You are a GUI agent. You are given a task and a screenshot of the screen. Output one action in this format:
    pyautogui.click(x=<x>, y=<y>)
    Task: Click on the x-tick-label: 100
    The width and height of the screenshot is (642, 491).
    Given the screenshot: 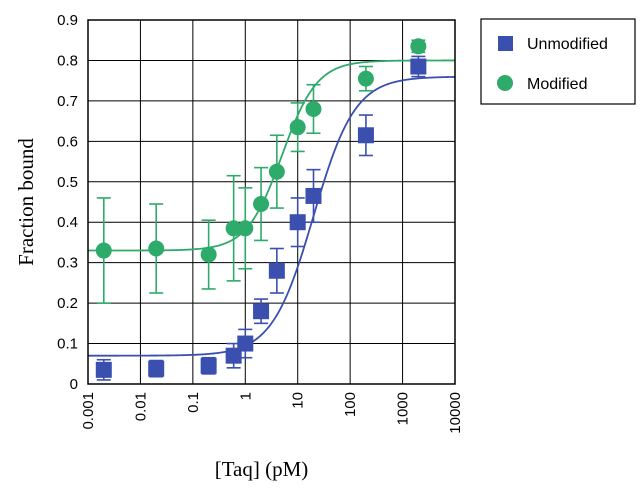 What is the action you would take?
    pyautogui.click(x=350, y=404)
    